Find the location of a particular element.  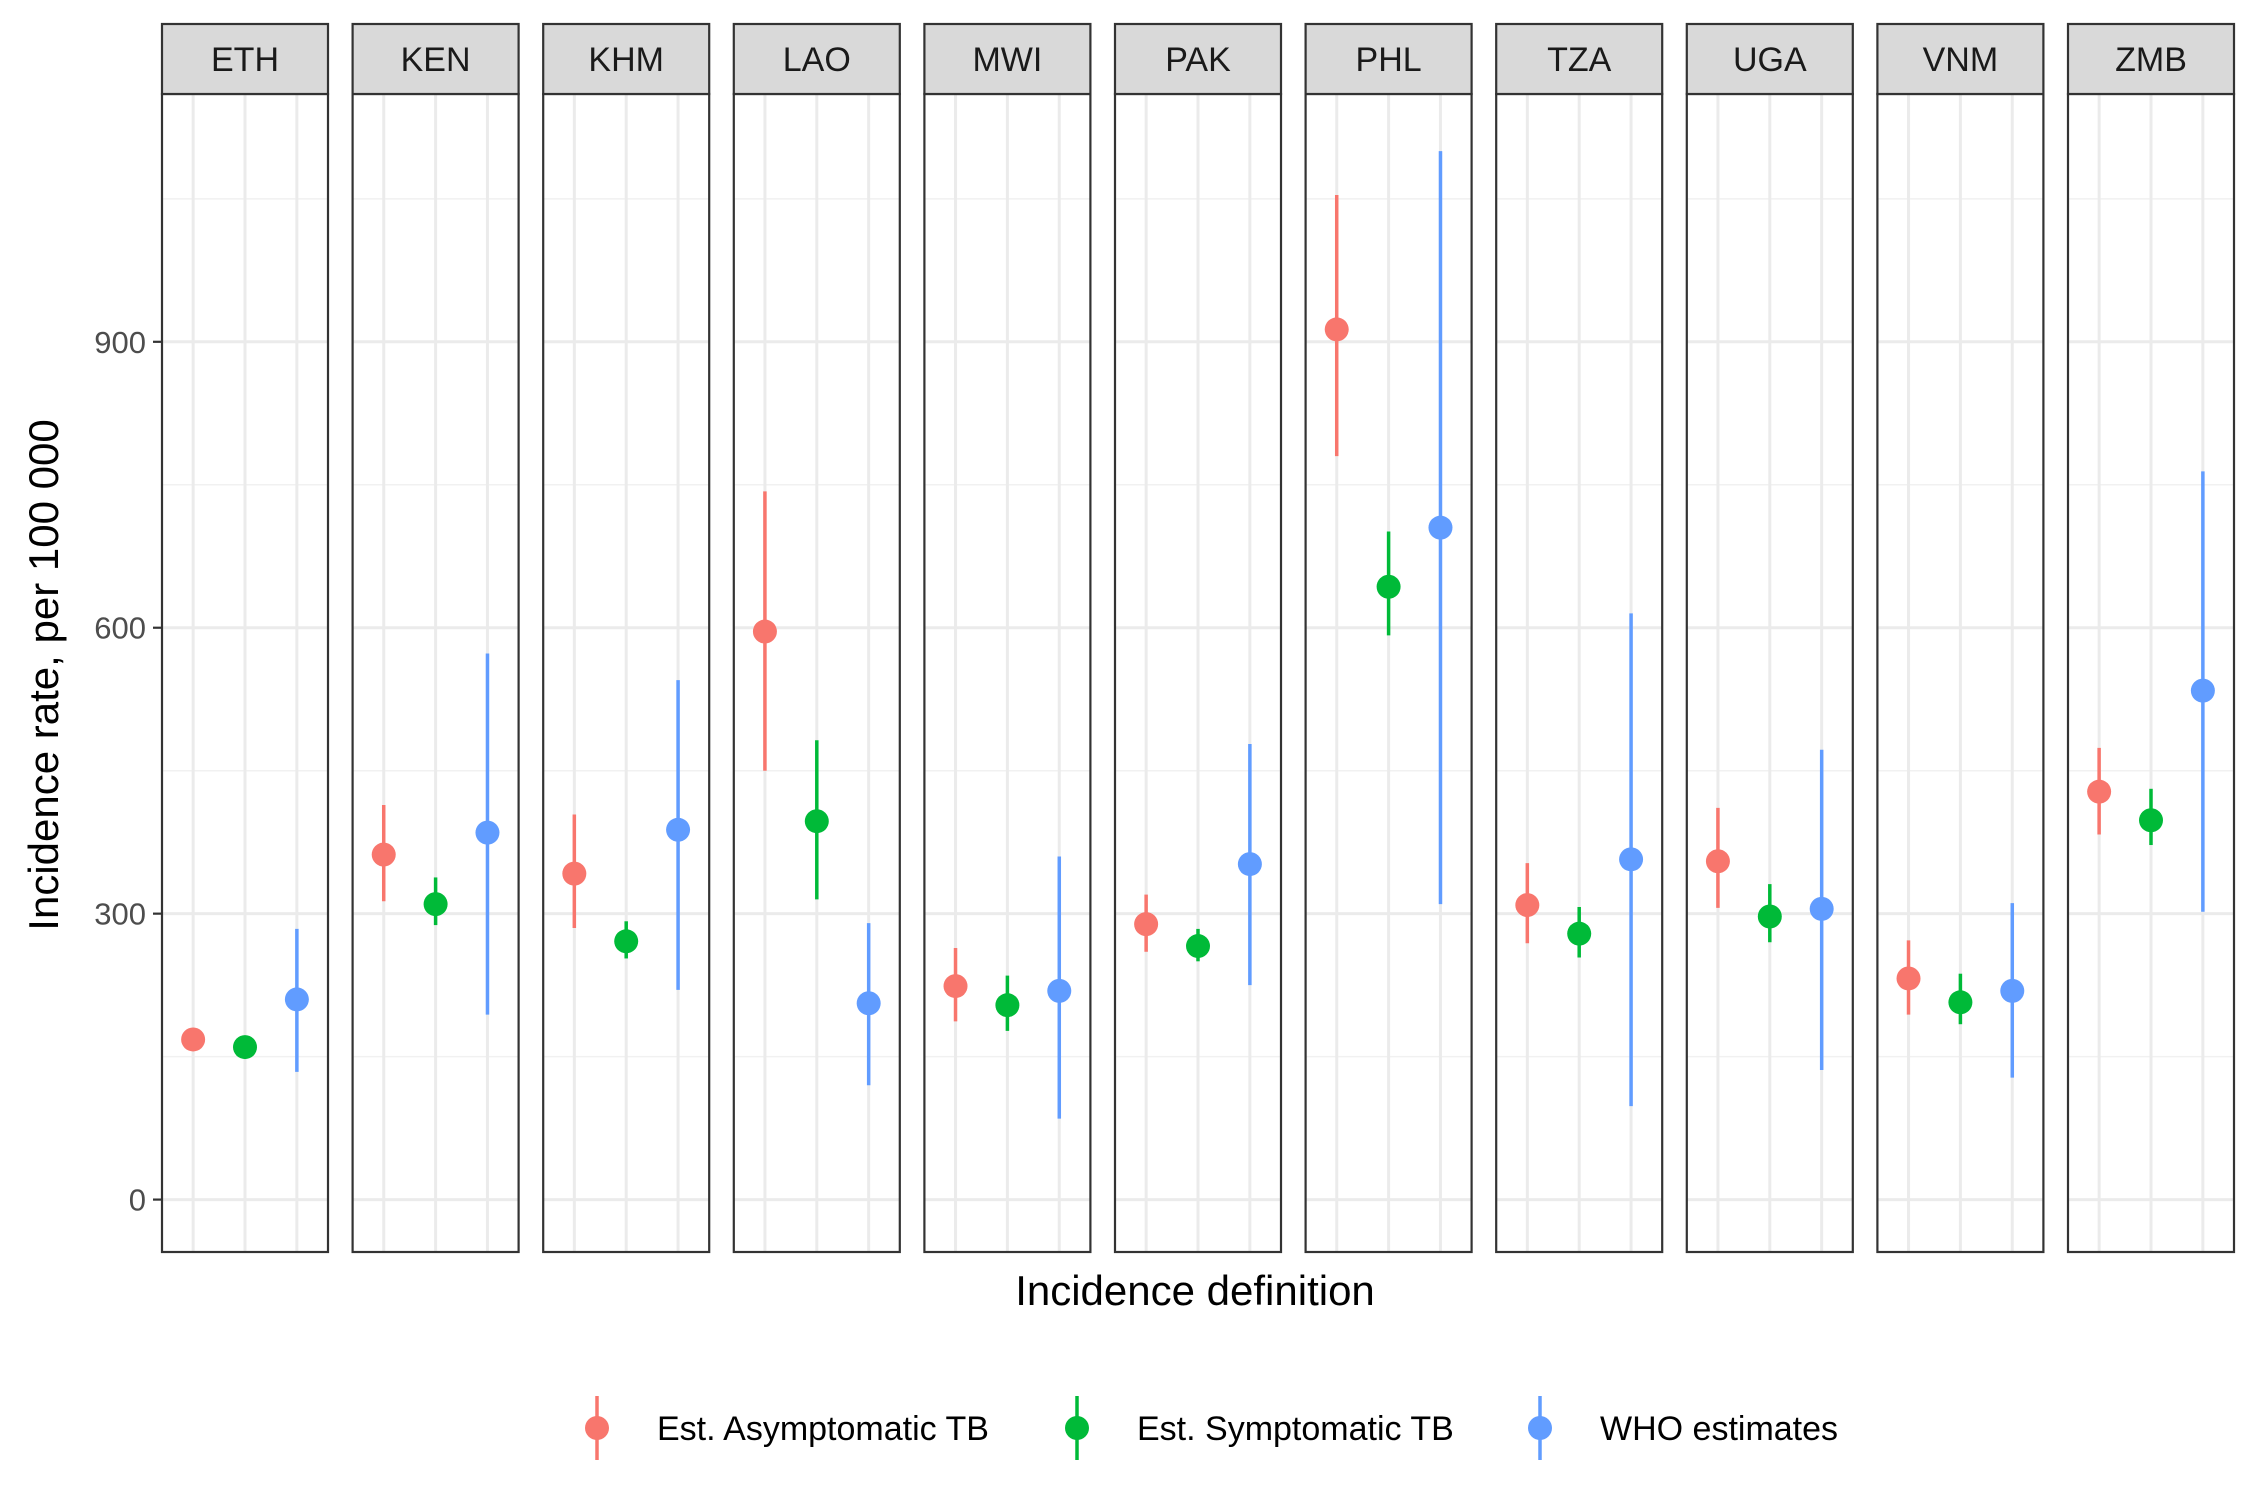

x-axis-title: Incidence definition is located at coordinates (1195, 1290).